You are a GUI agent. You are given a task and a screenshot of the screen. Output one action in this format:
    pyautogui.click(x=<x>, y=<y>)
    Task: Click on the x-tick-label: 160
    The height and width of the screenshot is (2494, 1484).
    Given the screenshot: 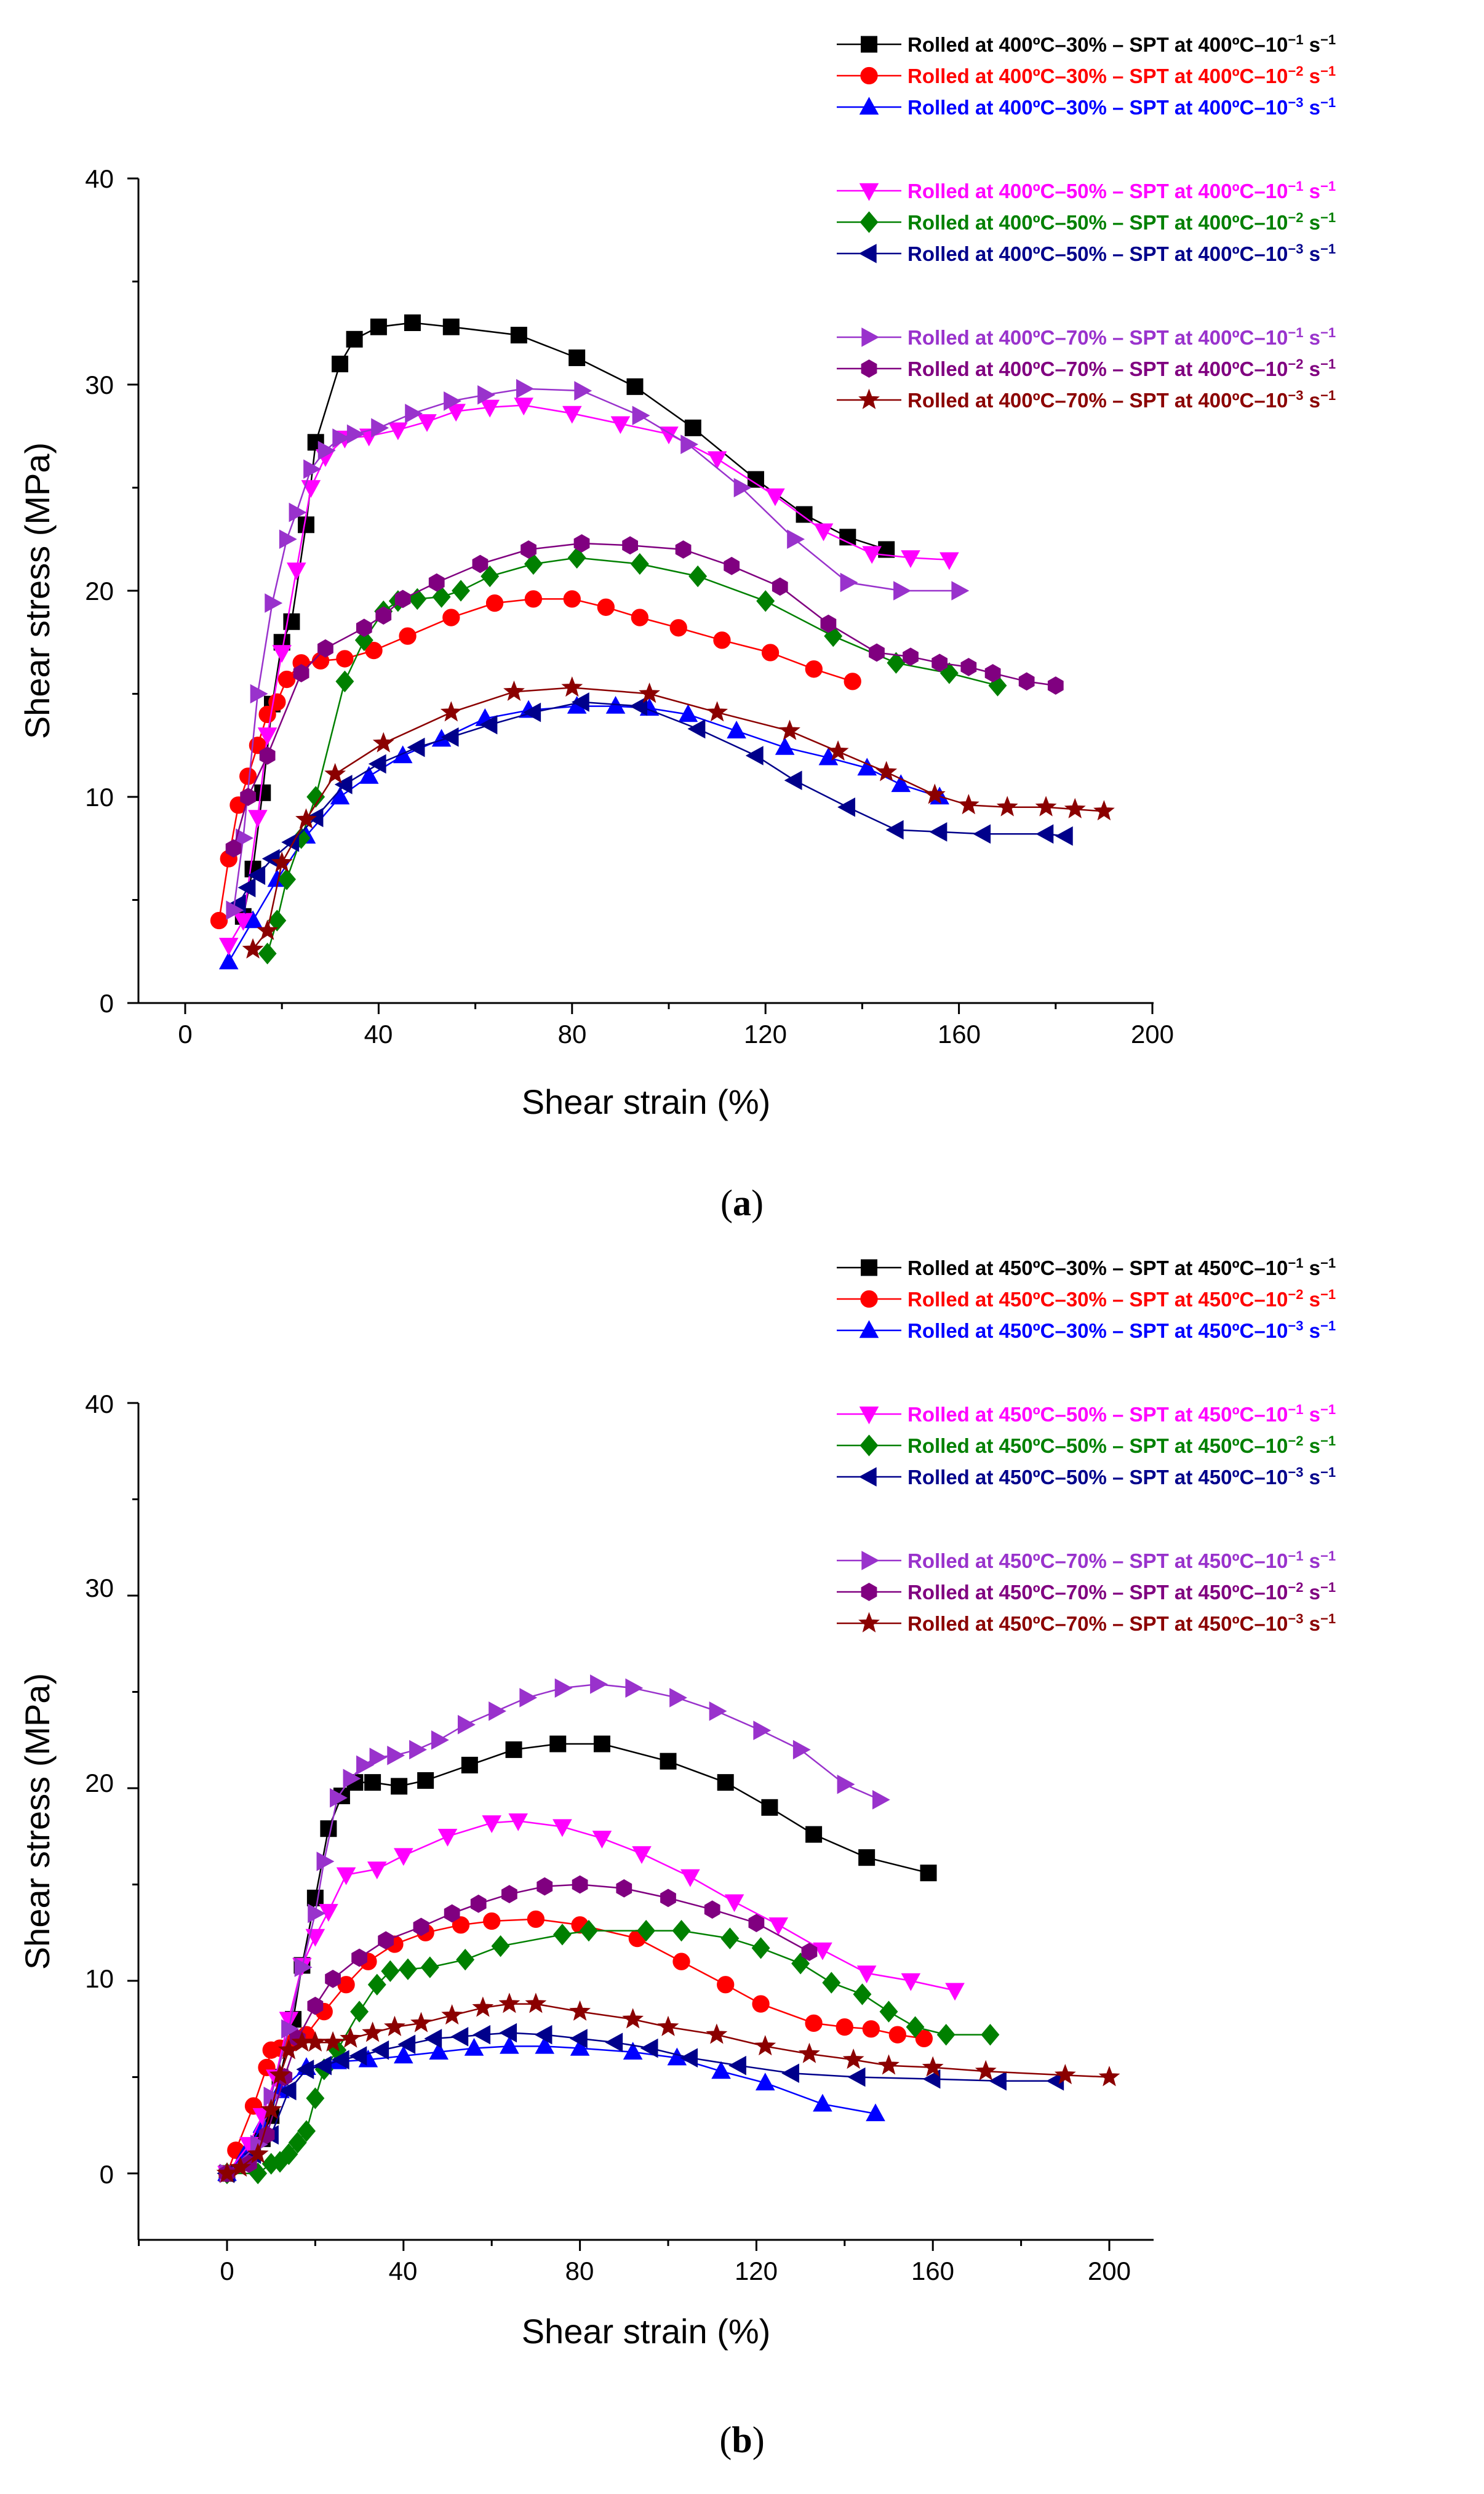 What is the action you would take?
    pyautogui.click(x=959, y=1034)
    